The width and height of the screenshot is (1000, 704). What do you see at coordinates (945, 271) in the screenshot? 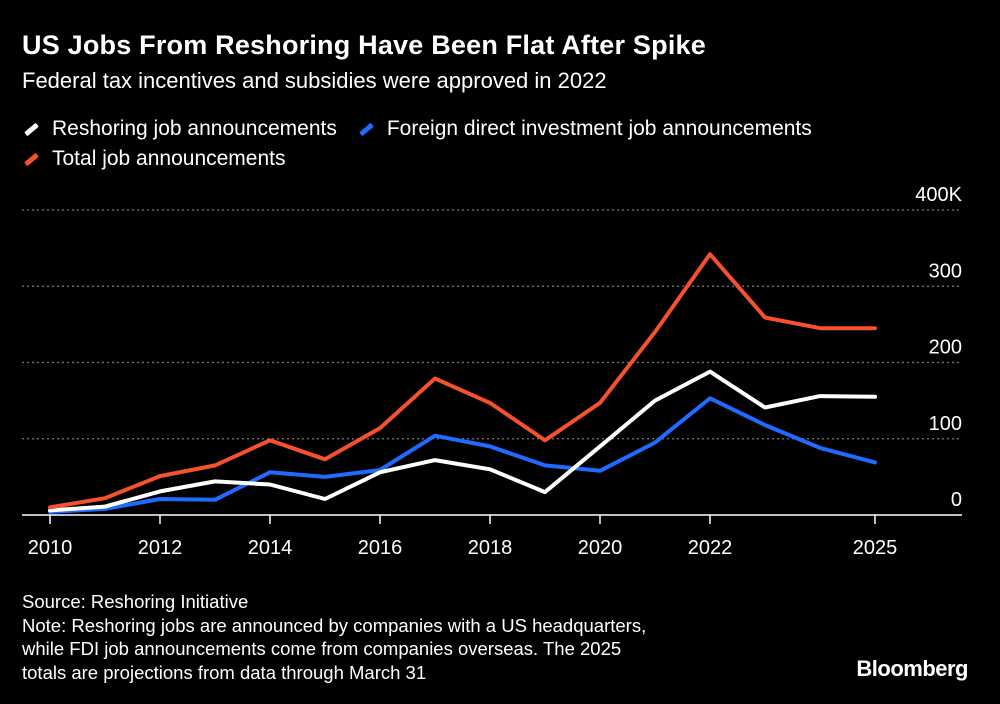
I see `y-tick-label-300: 300` at bounding box center [945, 271].